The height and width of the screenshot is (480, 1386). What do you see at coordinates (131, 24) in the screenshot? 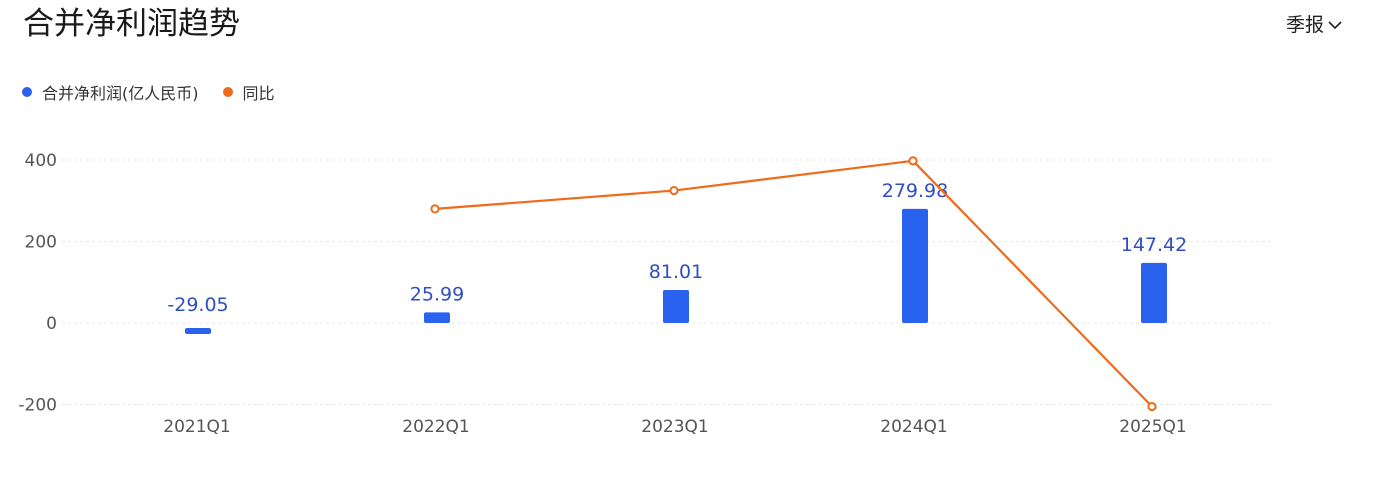
I see `chart-title: 合并净利润趋势` at bounding box center [131, 24].